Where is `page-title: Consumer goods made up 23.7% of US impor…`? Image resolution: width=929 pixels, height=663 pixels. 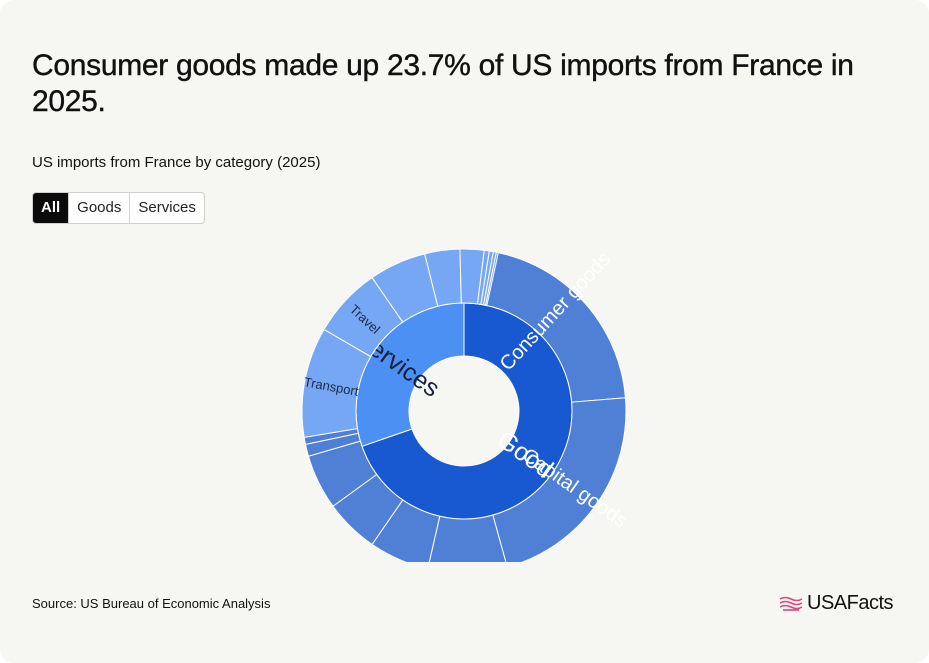
page-title: Consumer goods made up 23.7% of US impor… is located at coordinates (443, 83).